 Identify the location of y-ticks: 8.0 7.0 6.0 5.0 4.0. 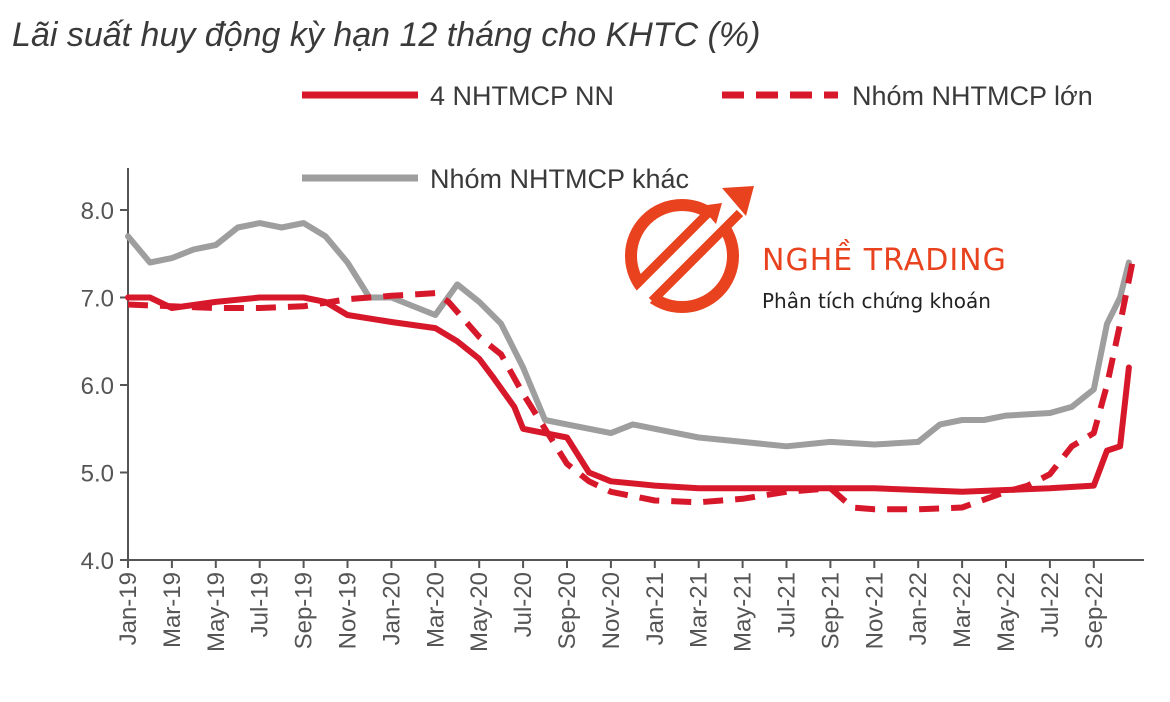
(104, 386).